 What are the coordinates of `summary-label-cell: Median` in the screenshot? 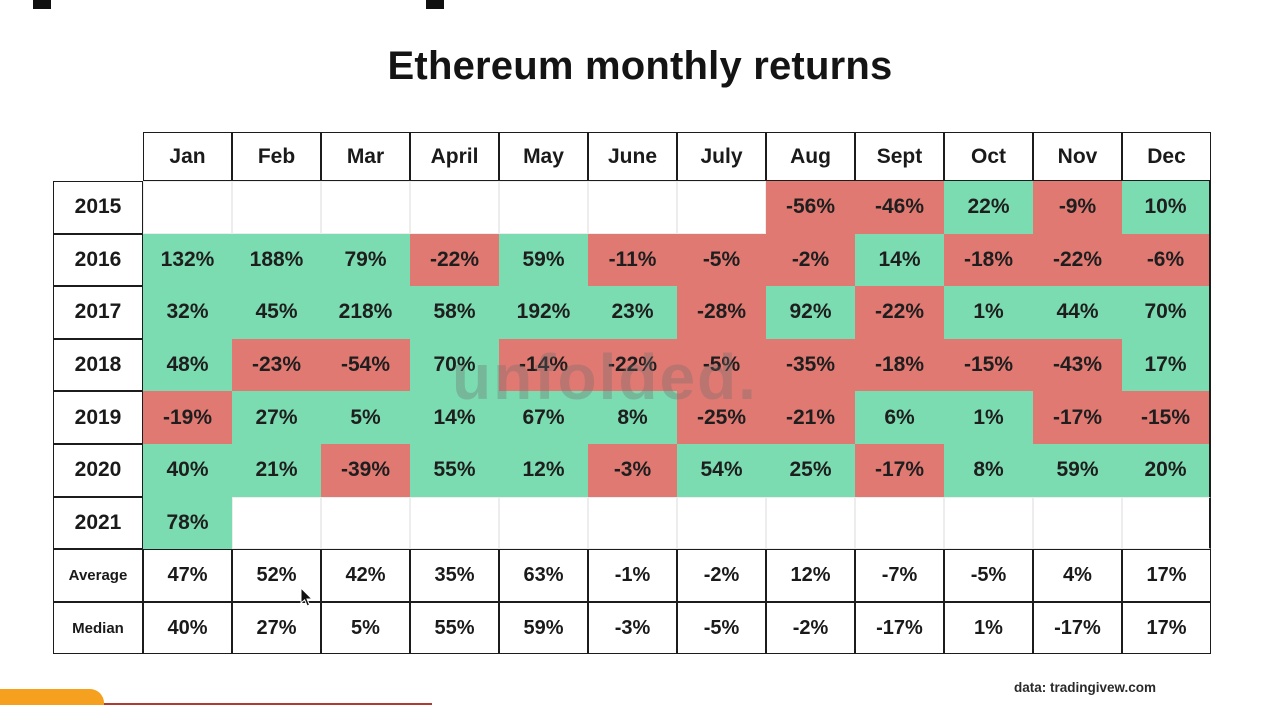 It's located at (98, 628).